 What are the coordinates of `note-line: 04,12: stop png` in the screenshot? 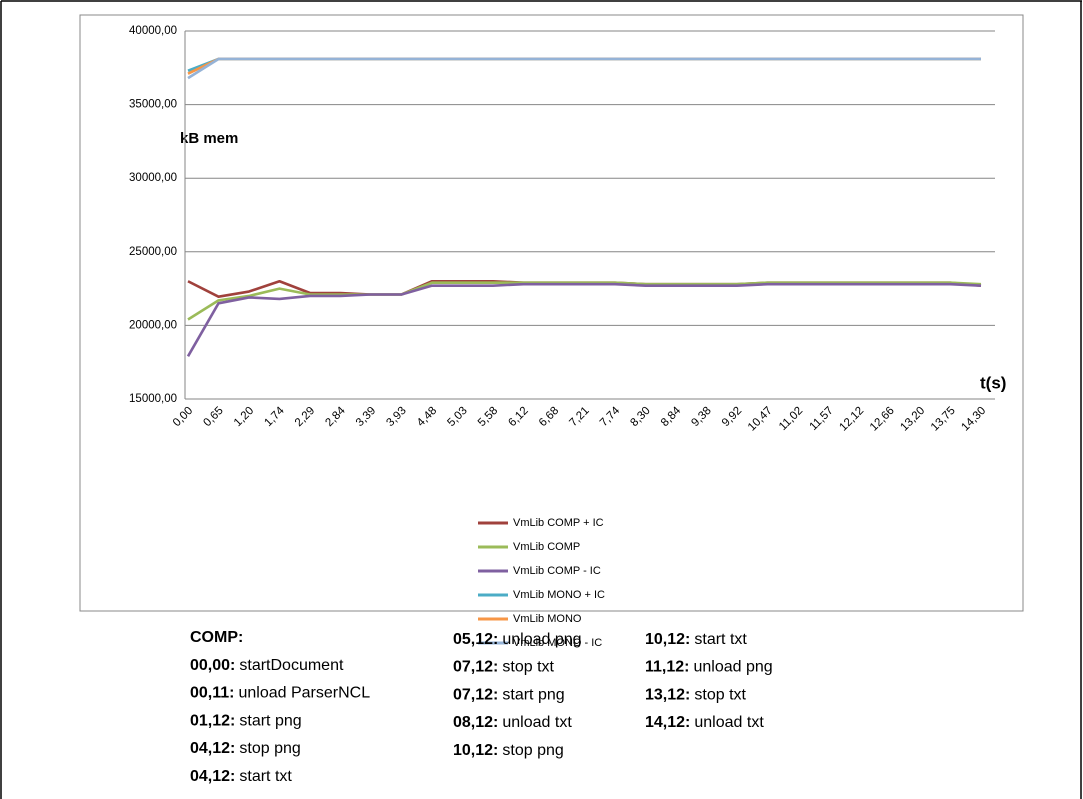 It's located at (245, 748).